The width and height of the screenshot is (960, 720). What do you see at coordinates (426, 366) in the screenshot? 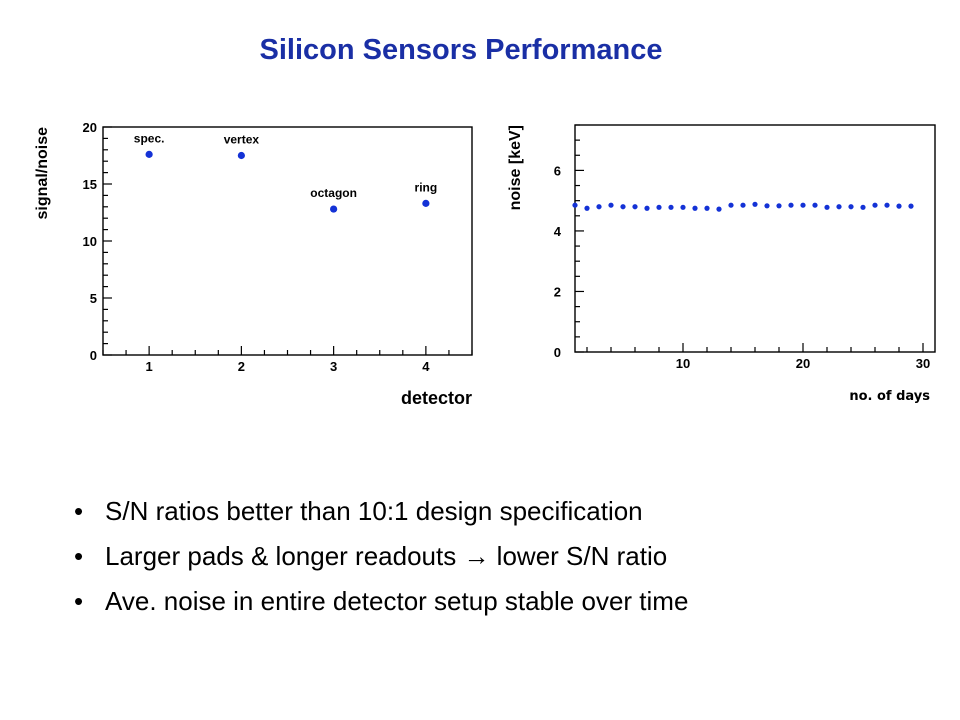
I see `x-tick-label: 4` at bounding box center [426, 366].